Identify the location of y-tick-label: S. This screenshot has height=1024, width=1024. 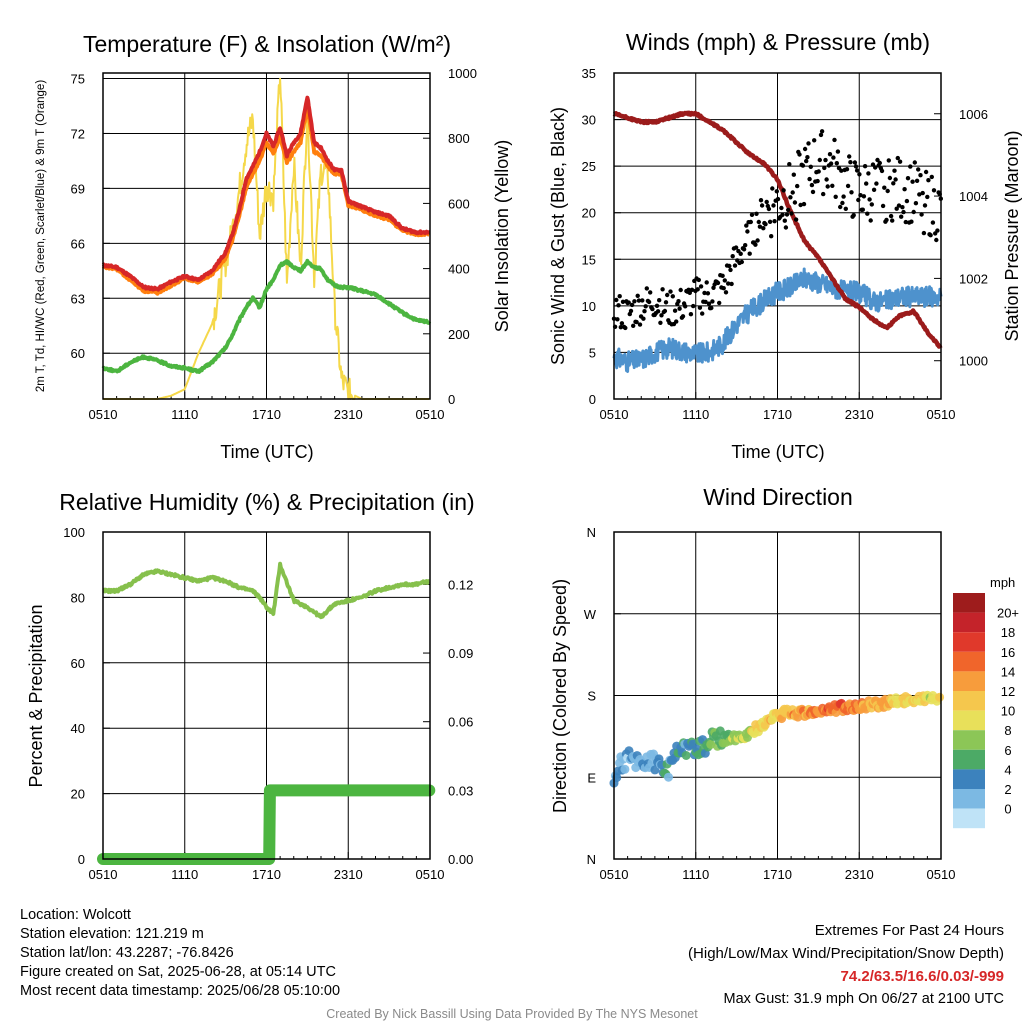
(591, 696).